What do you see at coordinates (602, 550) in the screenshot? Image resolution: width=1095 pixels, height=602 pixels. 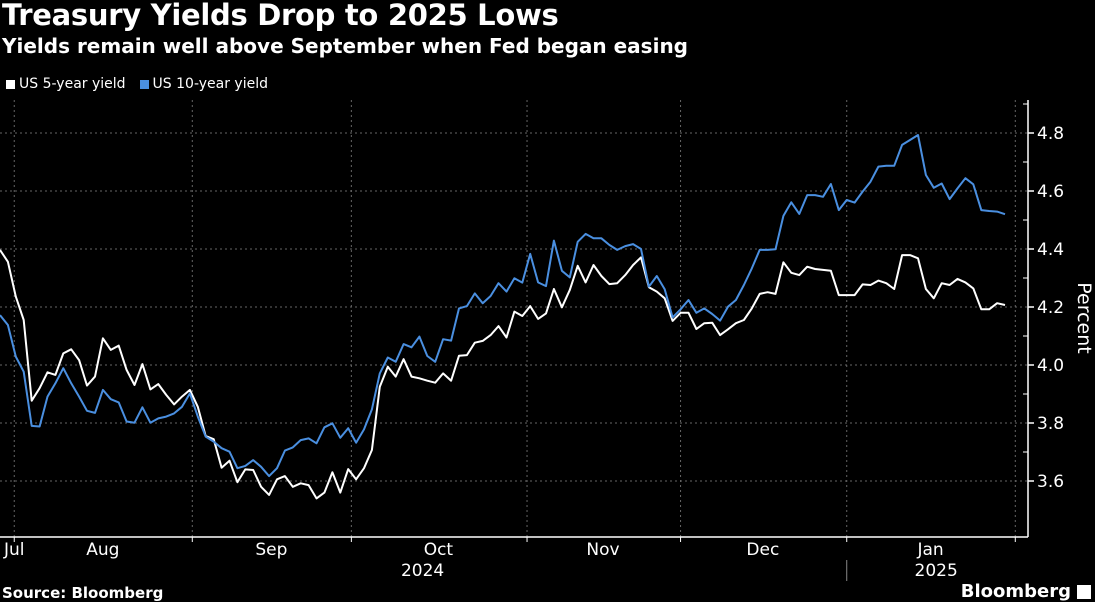 I see `x-tick-label-month: Nov` at bounding box center [602, 550].